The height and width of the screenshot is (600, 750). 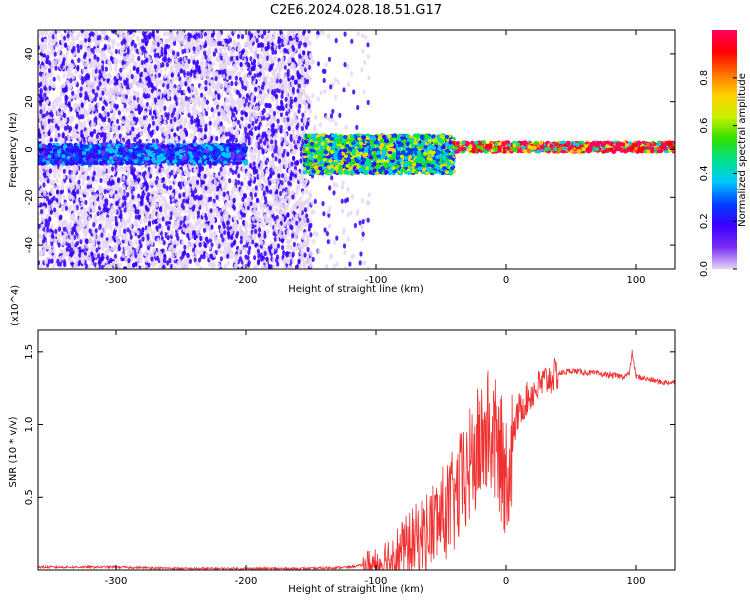 What do you see at coordinates (356, 10) in the screenshot?
I see `chart-title: C2E6.2024.028.18.51.G17` at bounding box center [356, 10].